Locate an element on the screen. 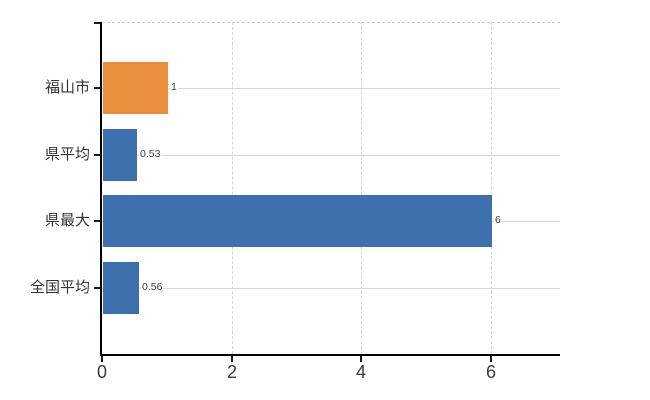 This screenshot has height=400, width=650. x-tick-label: 6 is located at coordinates (490, 372).